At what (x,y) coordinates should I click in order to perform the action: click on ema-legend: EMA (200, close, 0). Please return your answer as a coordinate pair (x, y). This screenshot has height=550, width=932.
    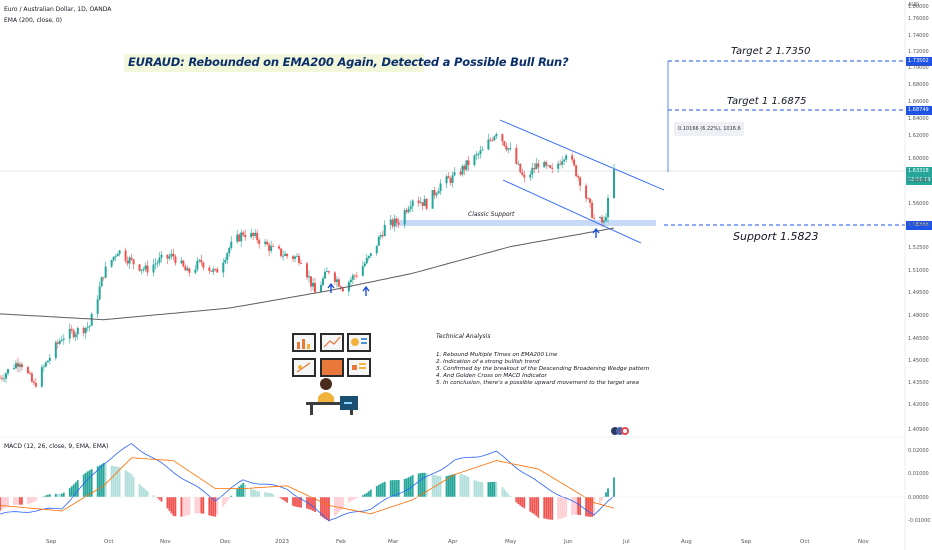
    Looking at the image, I should click on (33, 20).